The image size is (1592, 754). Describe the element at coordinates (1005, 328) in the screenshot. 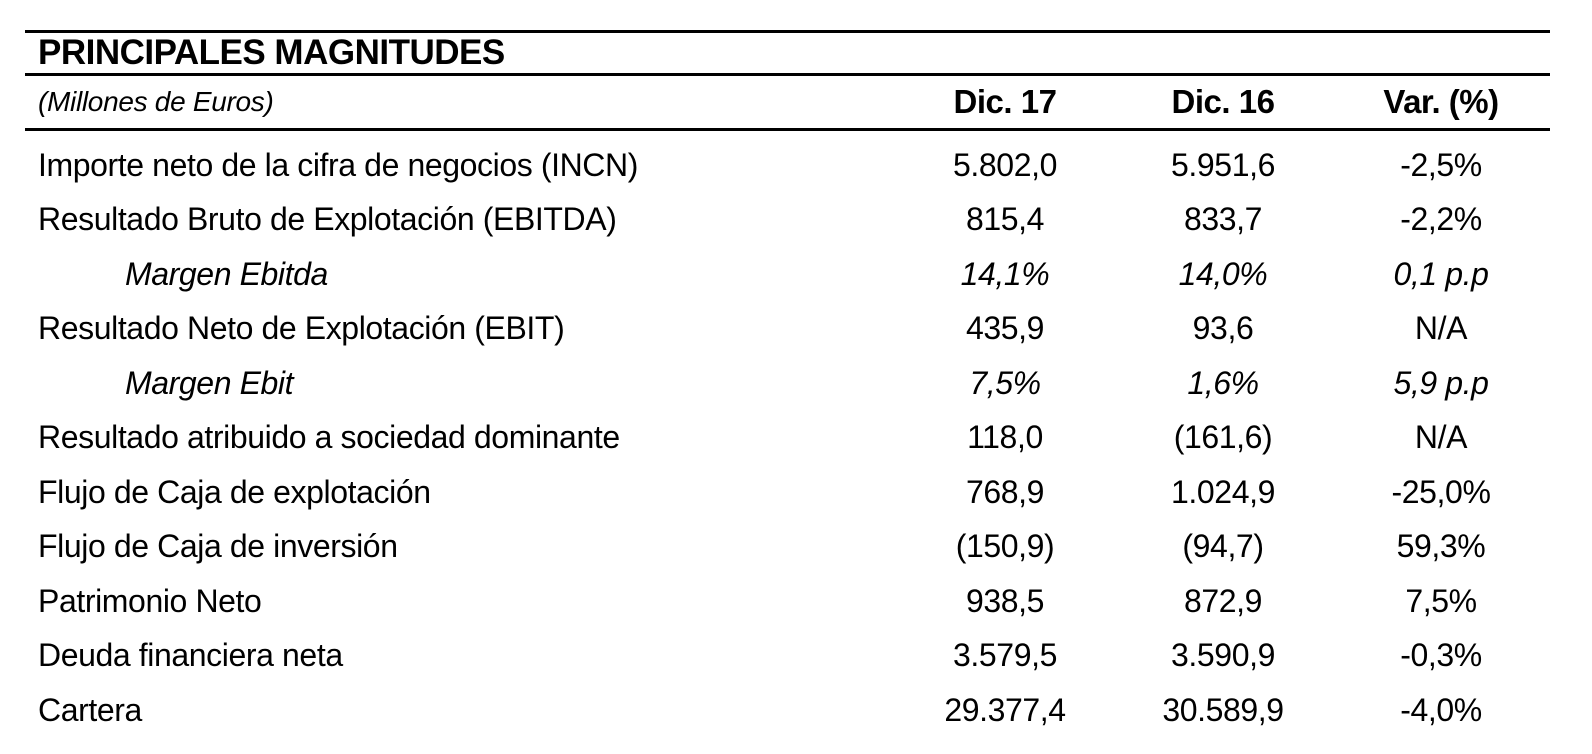

I see `value-dic17: 435,9` at that location.